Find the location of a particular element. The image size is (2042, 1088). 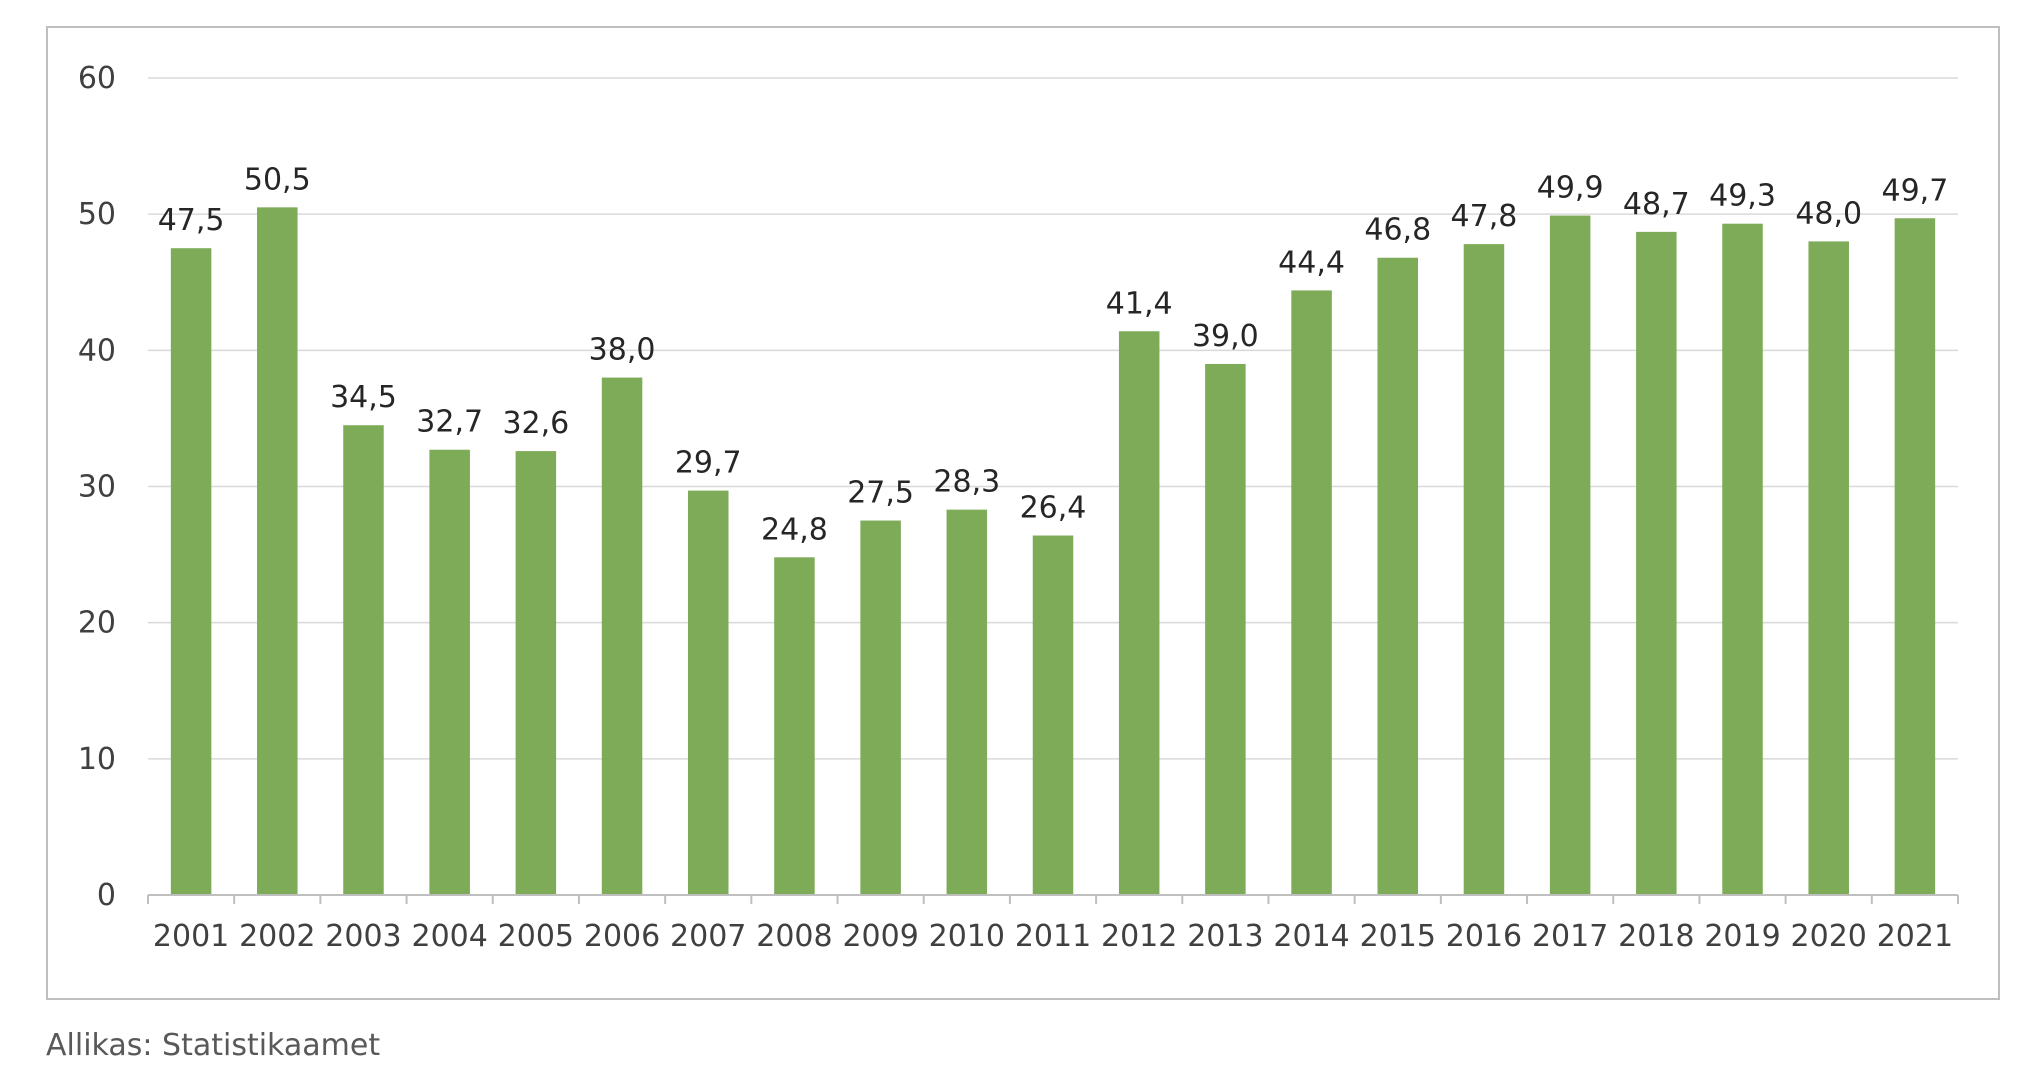

y-tick-label: 0 is located at coordinates (106, 895).